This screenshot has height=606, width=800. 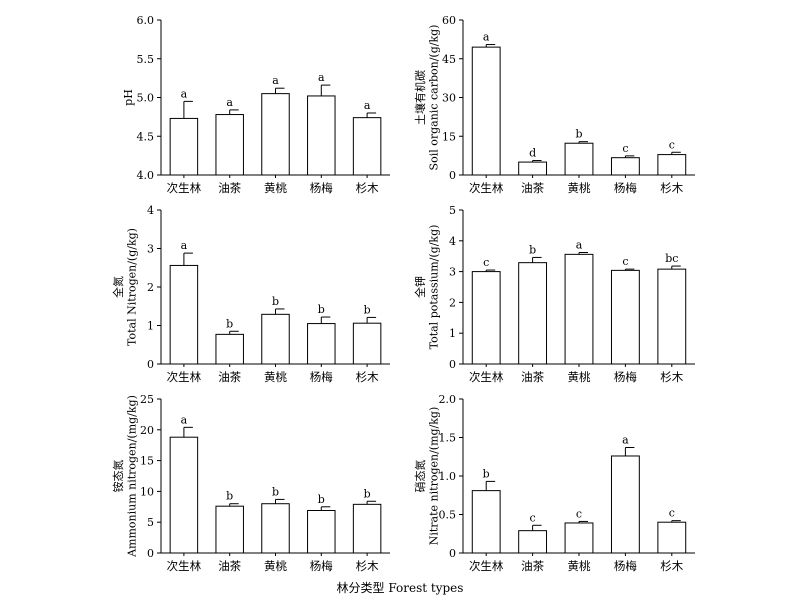 I want to click on y-tick-label: 30, so click(x=449, y=98).